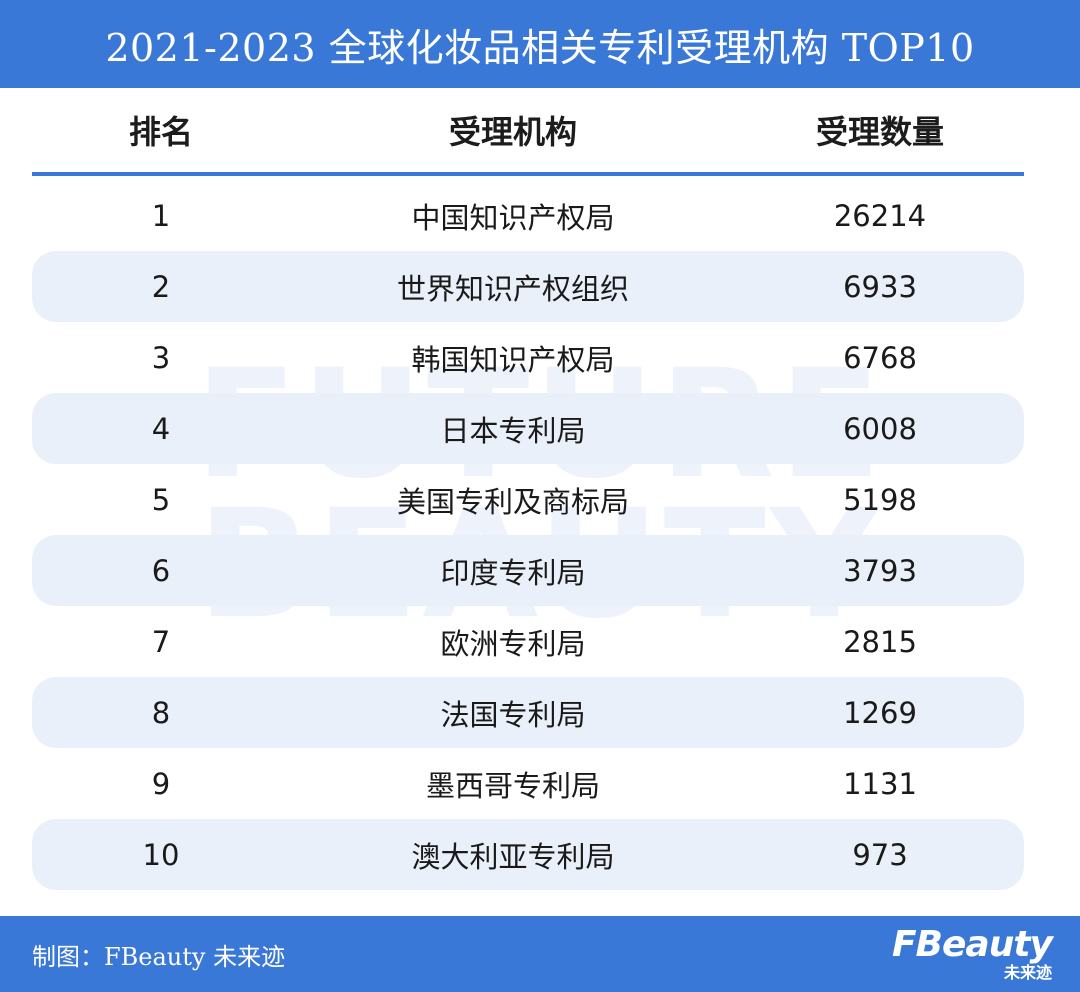 The height and width of the screenshot is (992, 1080). Describe the element at coordinates (161, 854) in the screenshot. I see `rank-cell: 10` at that location.